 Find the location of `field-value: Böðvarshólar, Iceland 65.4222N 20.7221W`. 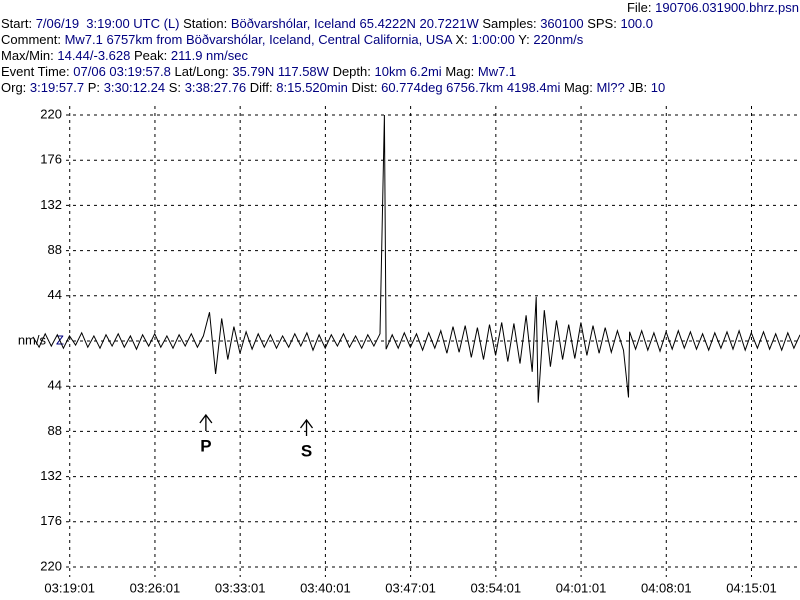

field-value: Böðvarshólar, Iceland 65.4222N 20.7221W is located at coordinates (354, 23).